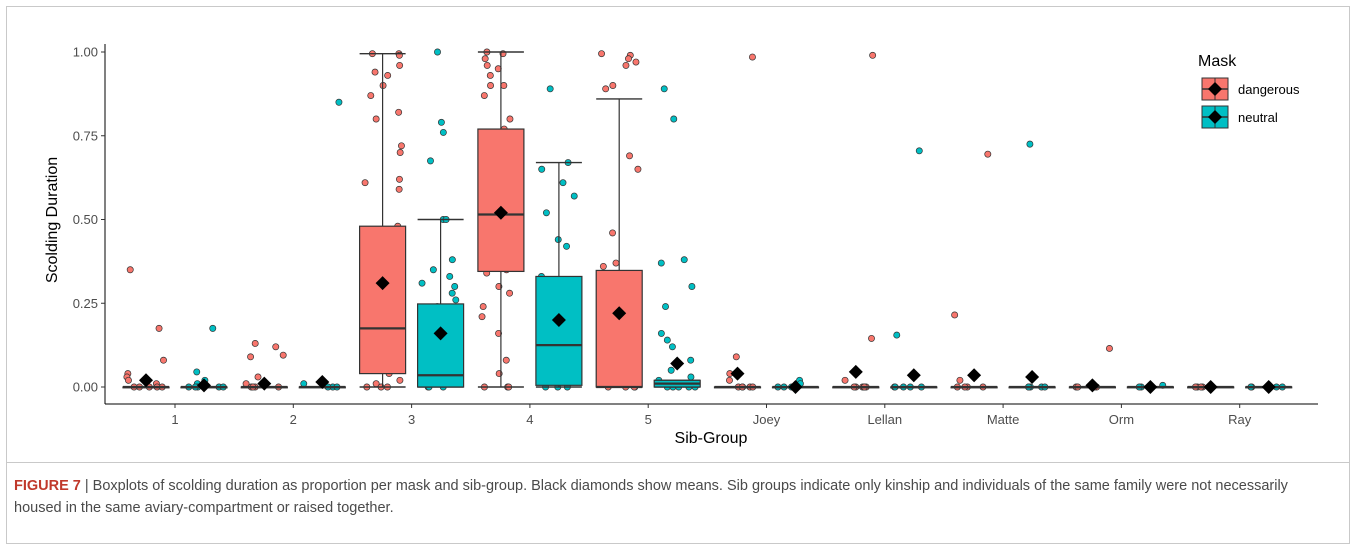 The image size is (1356, 550). Describe the element at coordinates (85, 52) in the screenshot. I see `y-tick-label: 1.00` at that location.